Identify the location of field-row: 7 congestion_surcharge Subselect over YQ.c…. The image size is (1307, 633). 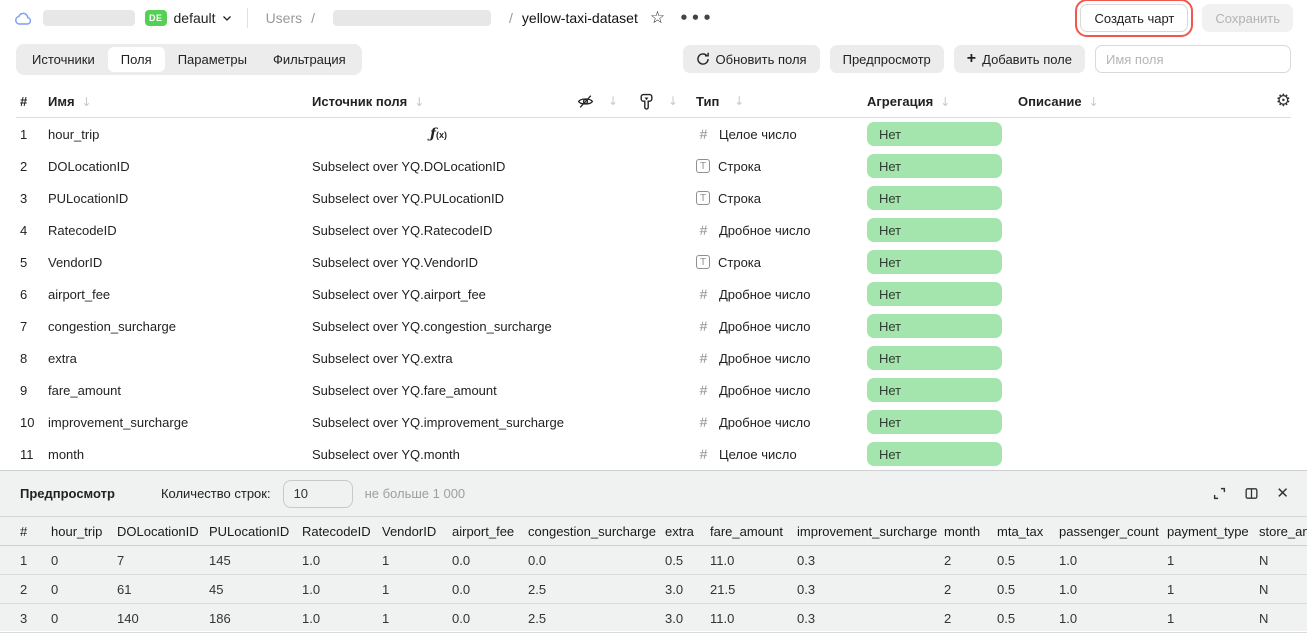
(653, 326).